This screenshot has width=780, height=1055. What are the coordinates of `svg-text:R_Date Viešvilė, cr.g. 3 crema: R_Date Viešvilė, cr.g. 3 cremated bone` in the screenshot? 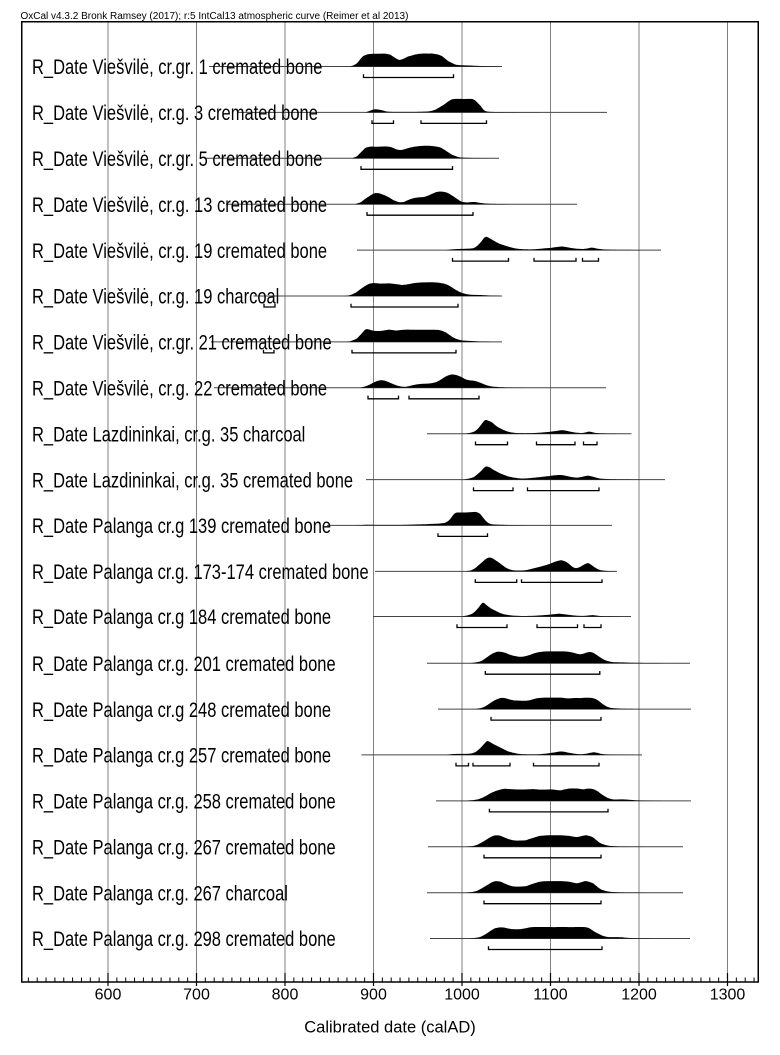 It's located at (175, 114).